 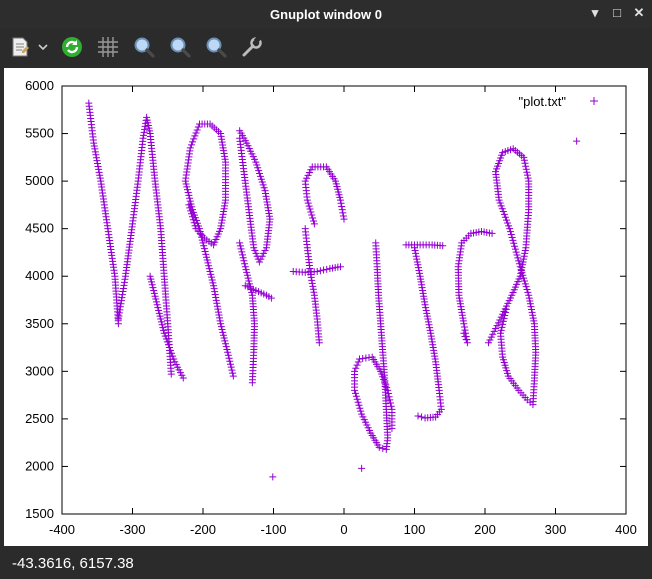 What do you see at coordinates (108, 47) in the screenshot?
I see `grid-button` at bounding box center [108, 47].